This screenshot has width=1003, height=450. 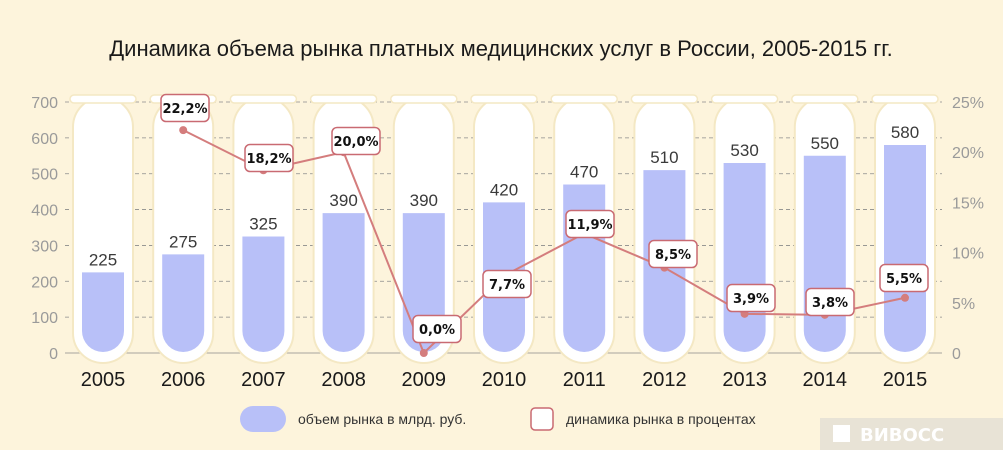 I want to click on legend-label-bars: объем рынка в млрд. руб., so click(x=382, y=419).